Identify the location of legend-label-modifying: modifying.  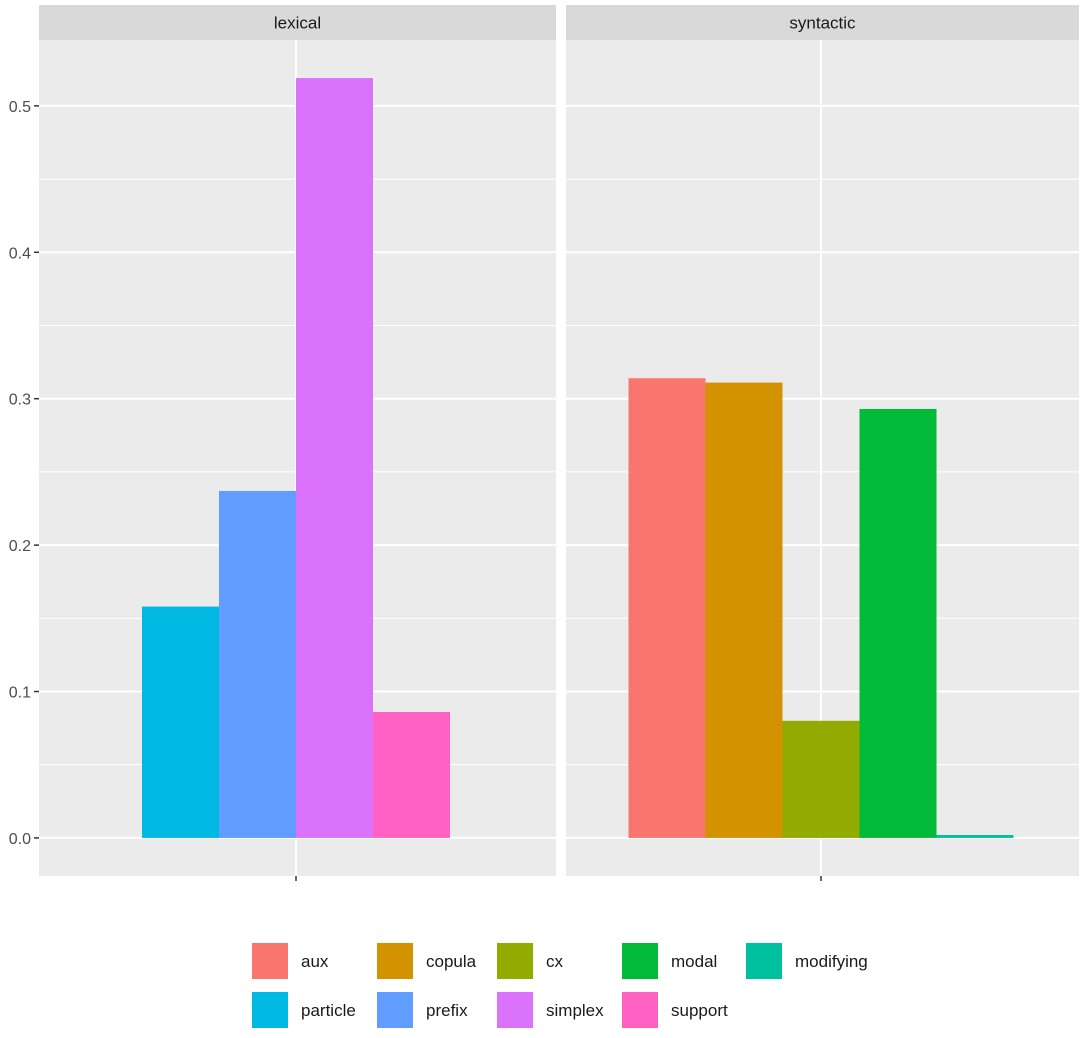
(831, 961).